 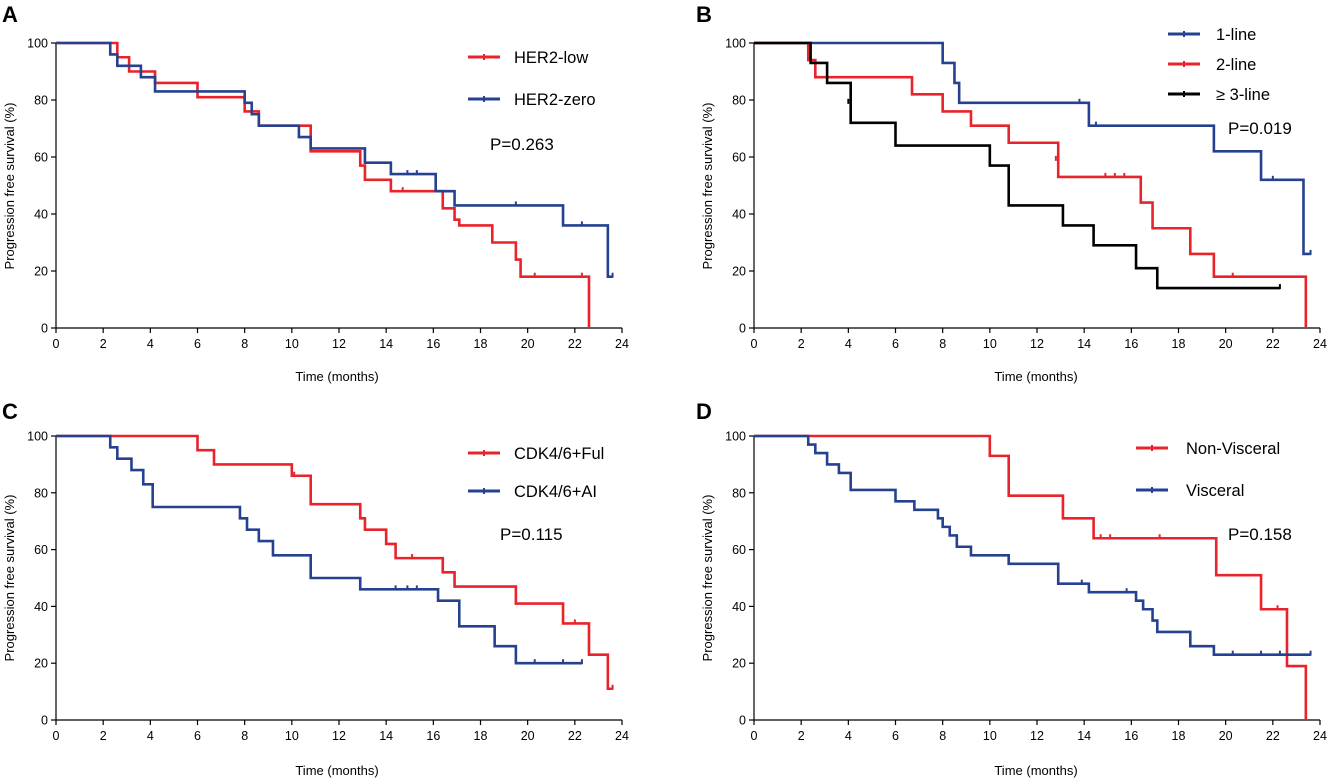 What do you see at coordinates (56, 736) in the screenshot?
I see `x-tick-label-c-0: 0` at bounding box center [56, 736].